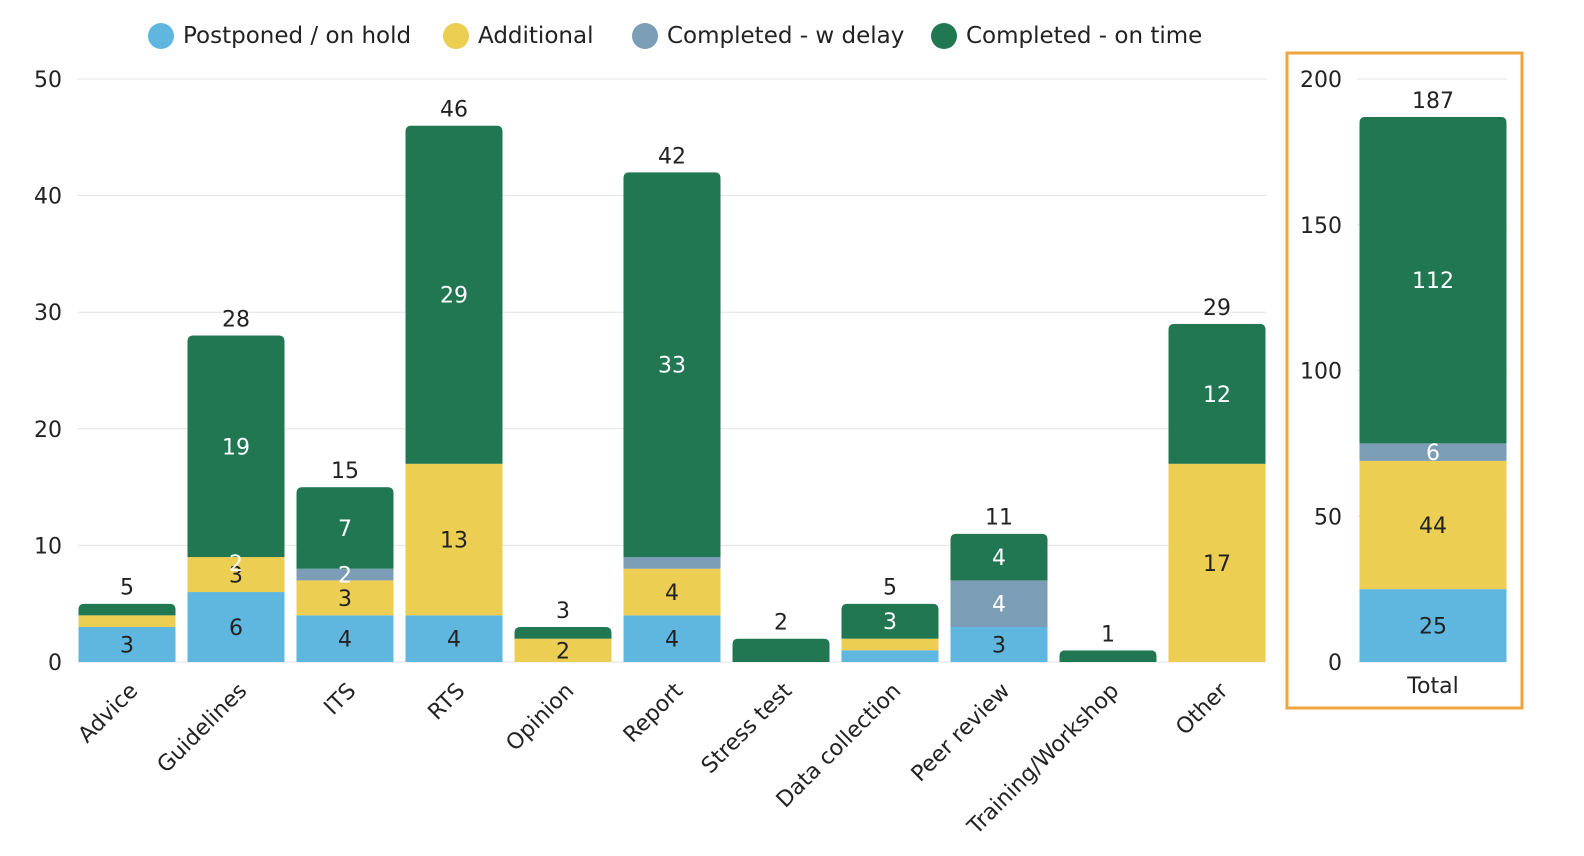 The height and width of the screenshot is (856, 1584). What do you see at coordinates (781, 623) in the screenshot?
I see `total-label: 2` at bounding box center [781, 623].